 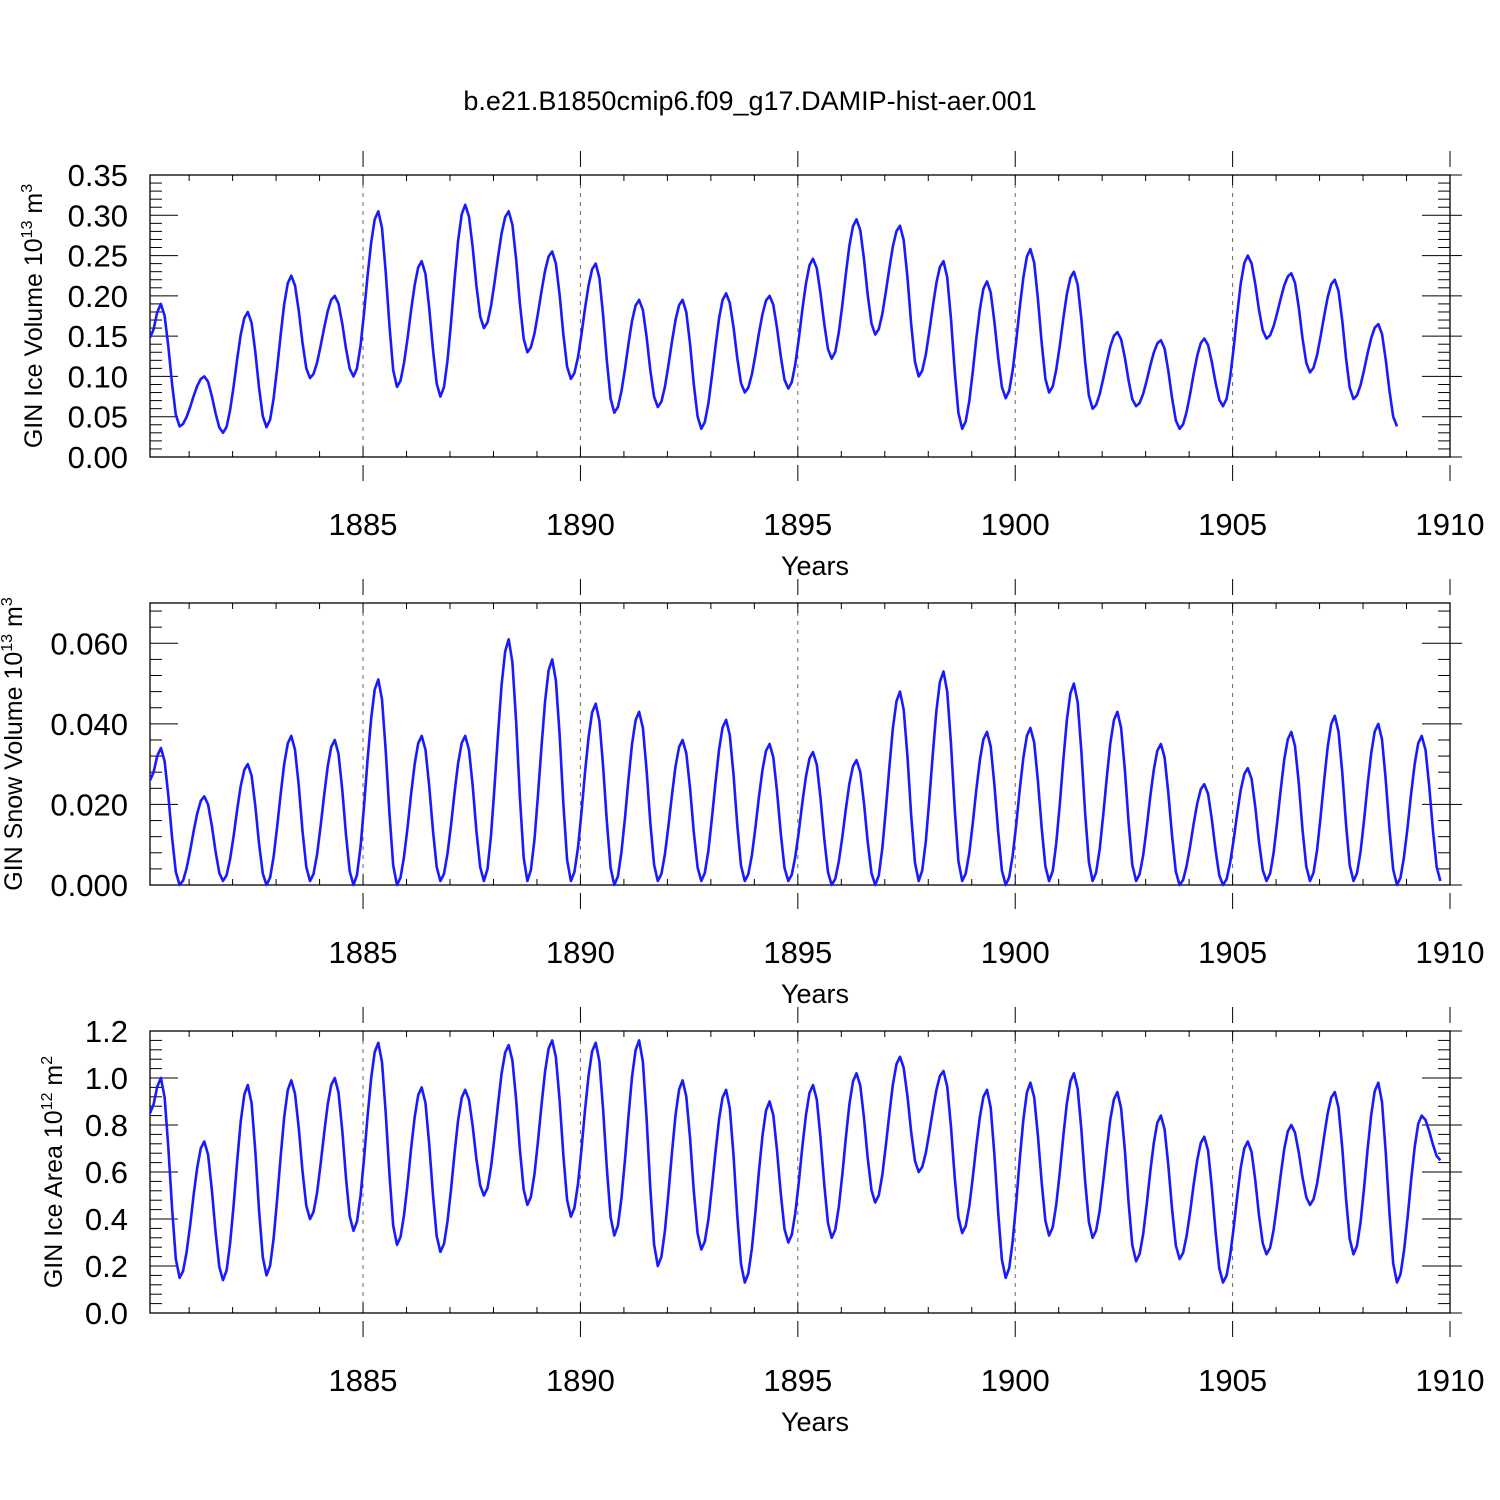 What do you see at coordinates (106, 1172) in the screenshot?
I see `y-tick-label: 0.6` at bounding box center [106, 1172].